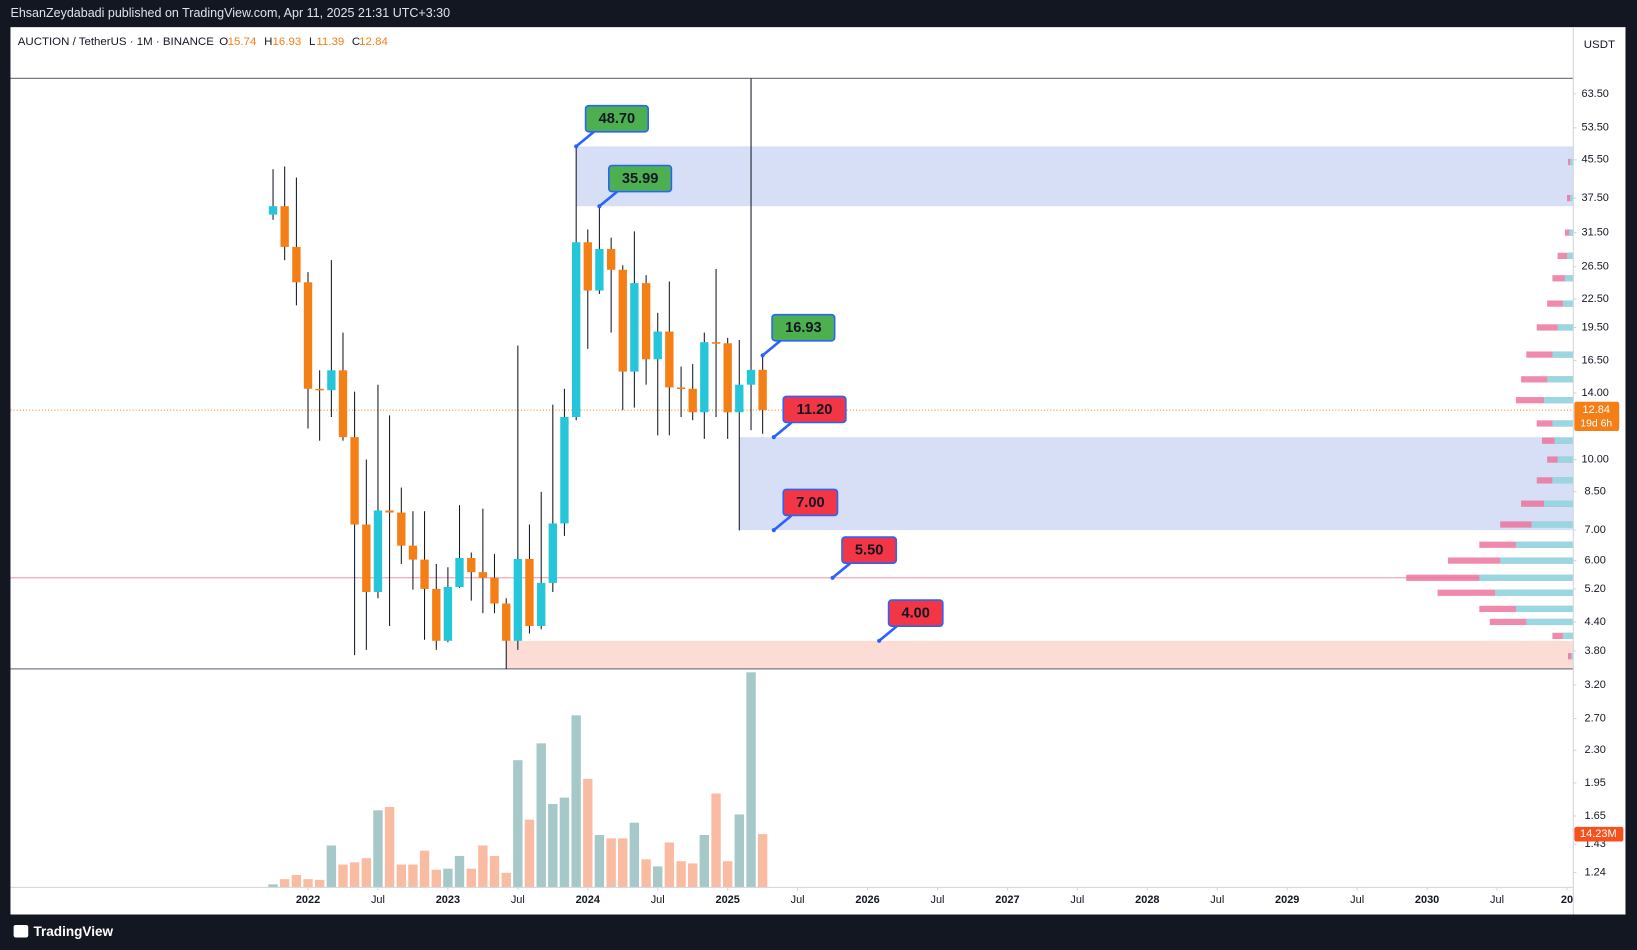  Describe the element at coordinates (1594, 393) in the screenshot. I see `y-tick-label: 14.00` at that location.